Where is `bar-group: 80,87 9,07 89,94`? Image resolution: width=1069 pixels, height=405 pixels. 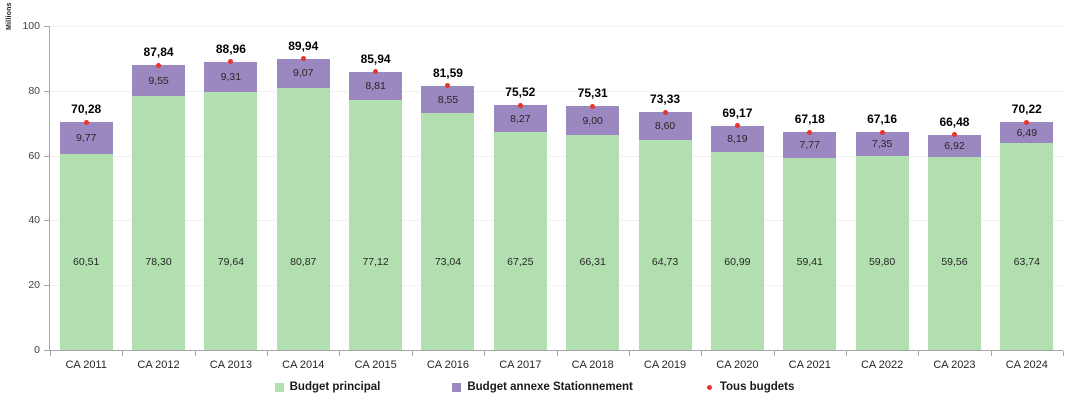
bar-group: 80,87 9,07 89,94 is located at coordinates (303, 194).